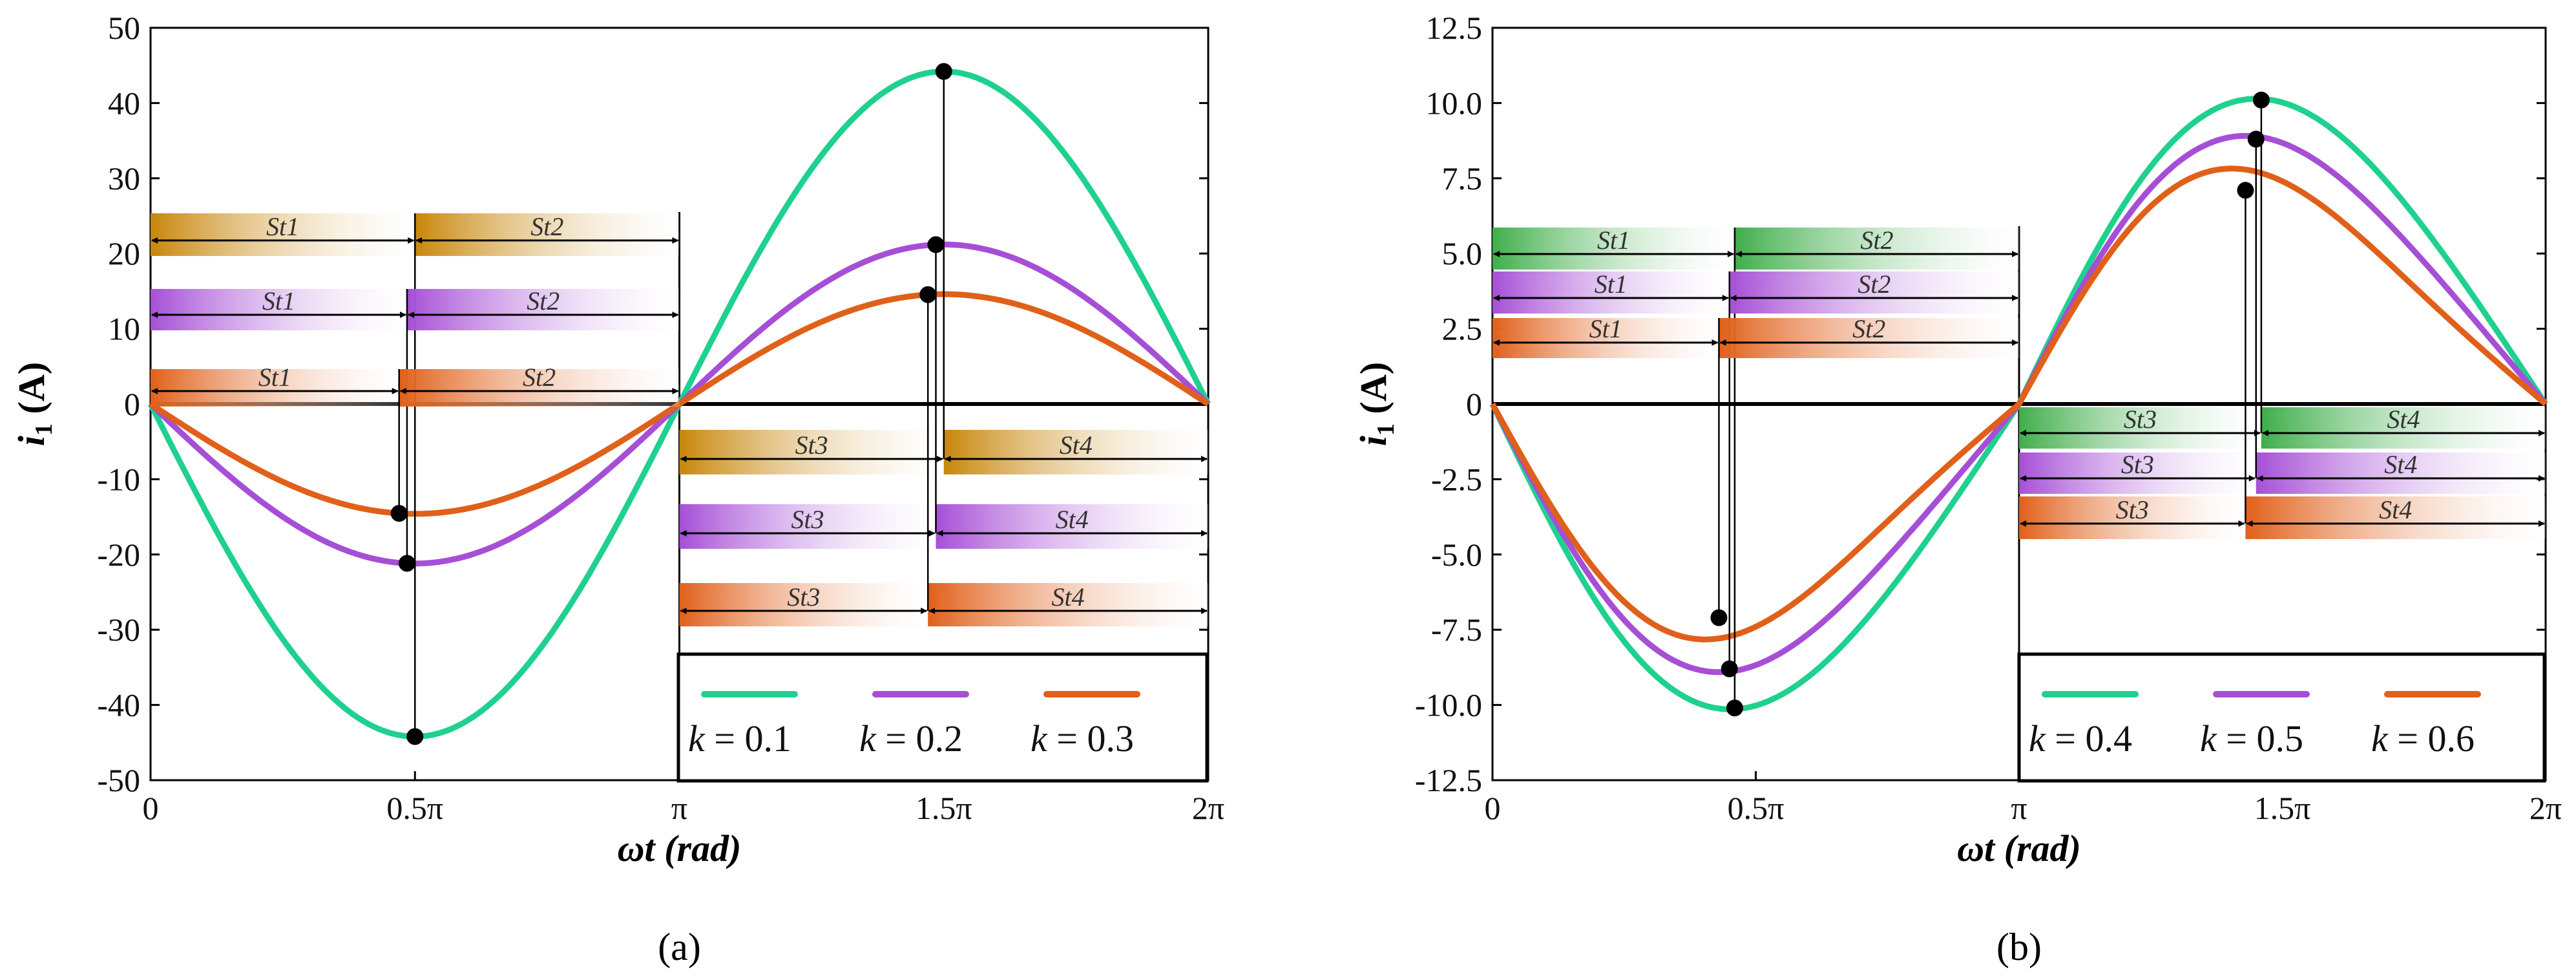 Image resolution: width=2576 pixels, height=978 pixels. What do you see at coordinates (2038, 848) in the screenshot?
I see `x-axis-unit: (rad)` at bounding box center [2038, 848].